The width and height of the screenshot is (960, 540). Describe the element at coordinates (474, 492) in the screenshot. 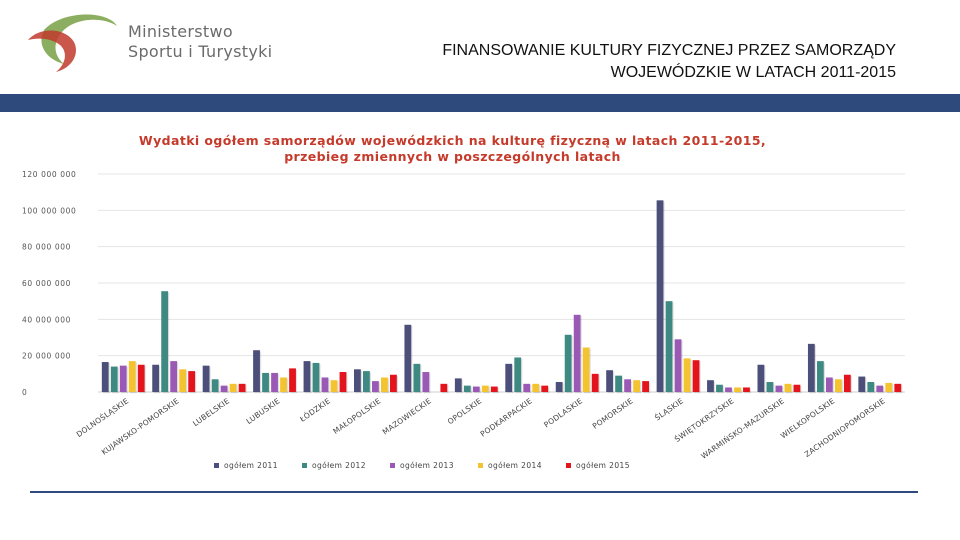

I see `footer-rule` at that location.